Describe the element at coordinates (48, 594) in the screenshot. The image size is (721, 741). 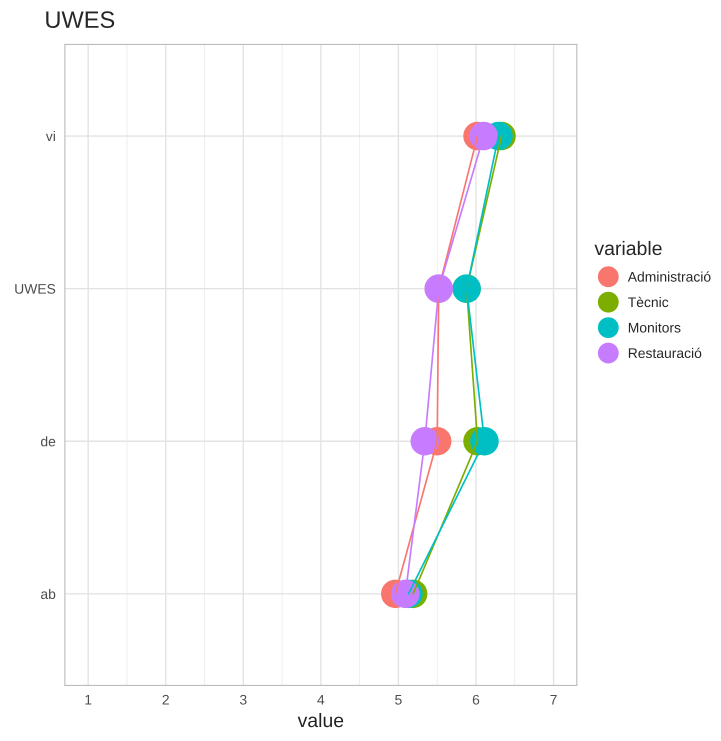
I see `y-tick-label: ab` at that location.